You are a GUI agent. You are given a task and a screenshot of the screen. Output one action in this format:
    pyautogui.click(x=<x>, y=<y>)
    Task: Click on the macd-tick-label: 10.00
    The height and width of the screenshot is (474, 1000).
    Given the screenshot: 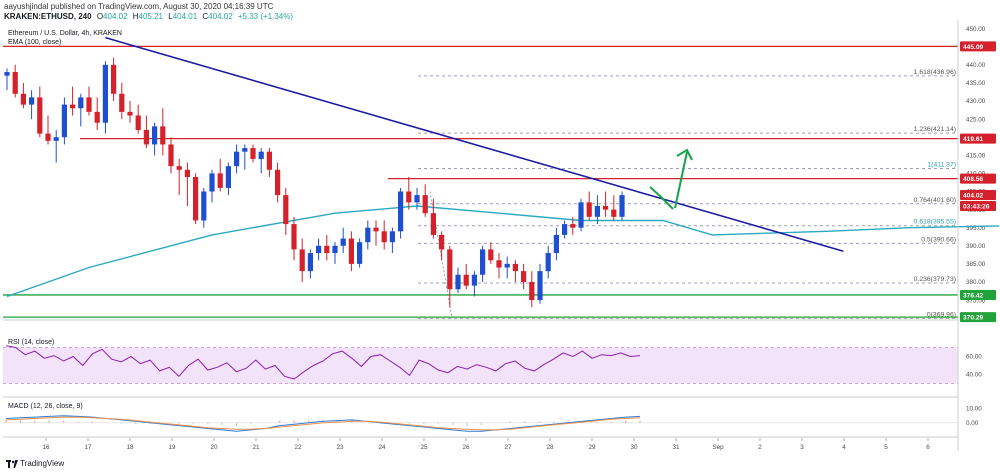 What is the action you would take?
    pyautogui.click(x=974, y=409)
    